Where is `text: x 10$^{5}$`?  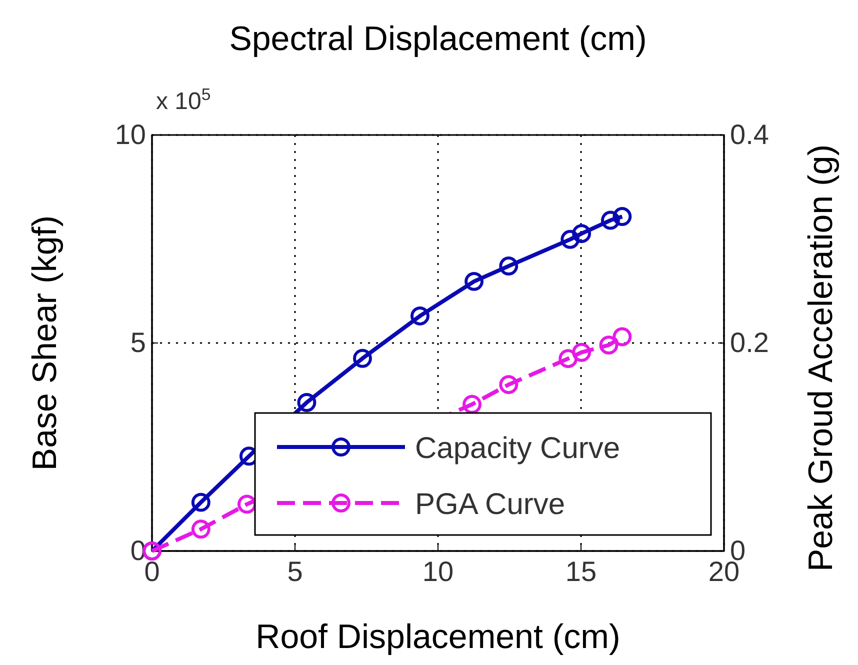 text: x 10$^{5}$ is located at coordinates (183, 99).